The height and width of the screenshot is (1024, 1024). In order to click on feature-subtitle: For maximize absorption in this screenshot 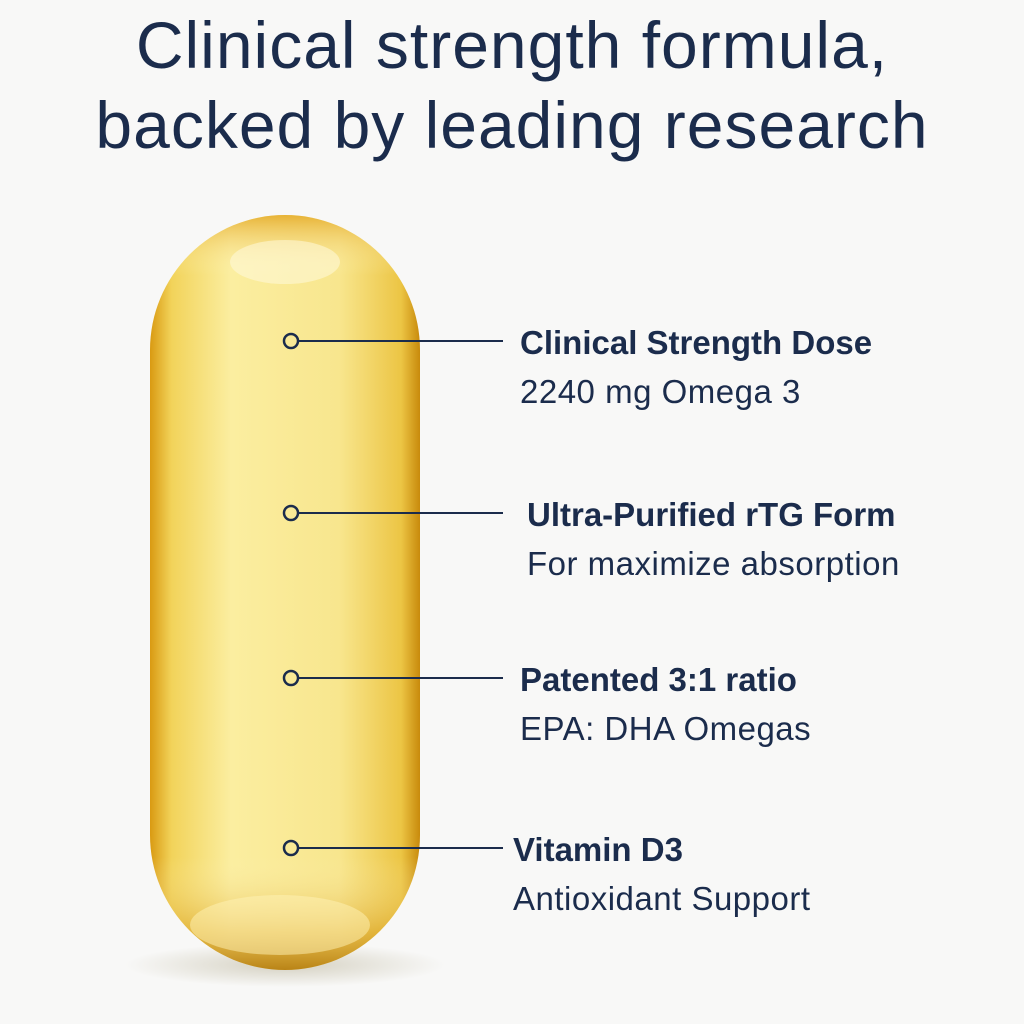, I will do `click(713, 563)`.